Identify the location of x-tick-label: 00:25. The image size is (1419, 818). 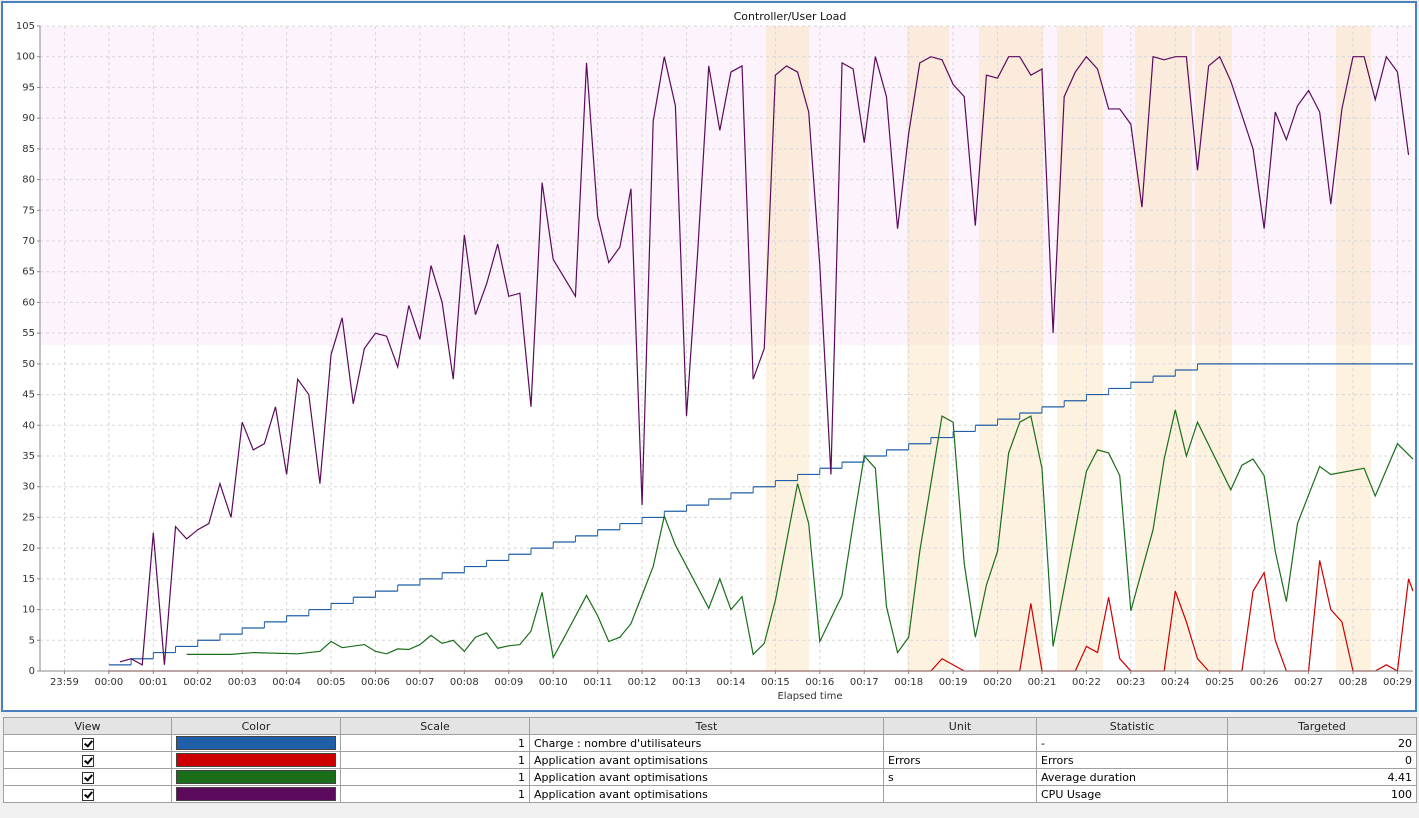
(1219, 682).